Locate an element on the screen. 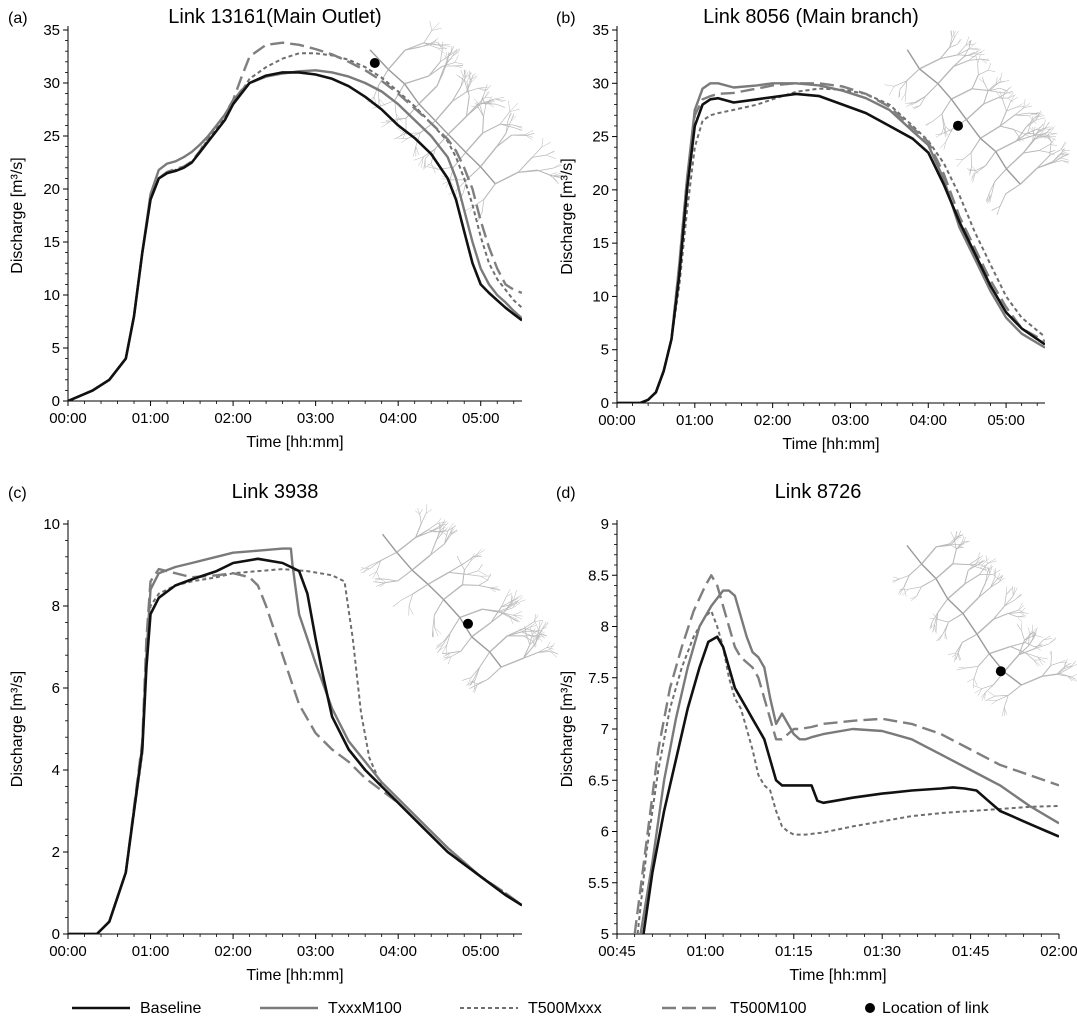 The width and height of the screenshot is (1077, 1033). x-tick-label: 01:00 is located at coordinates (706, 951).